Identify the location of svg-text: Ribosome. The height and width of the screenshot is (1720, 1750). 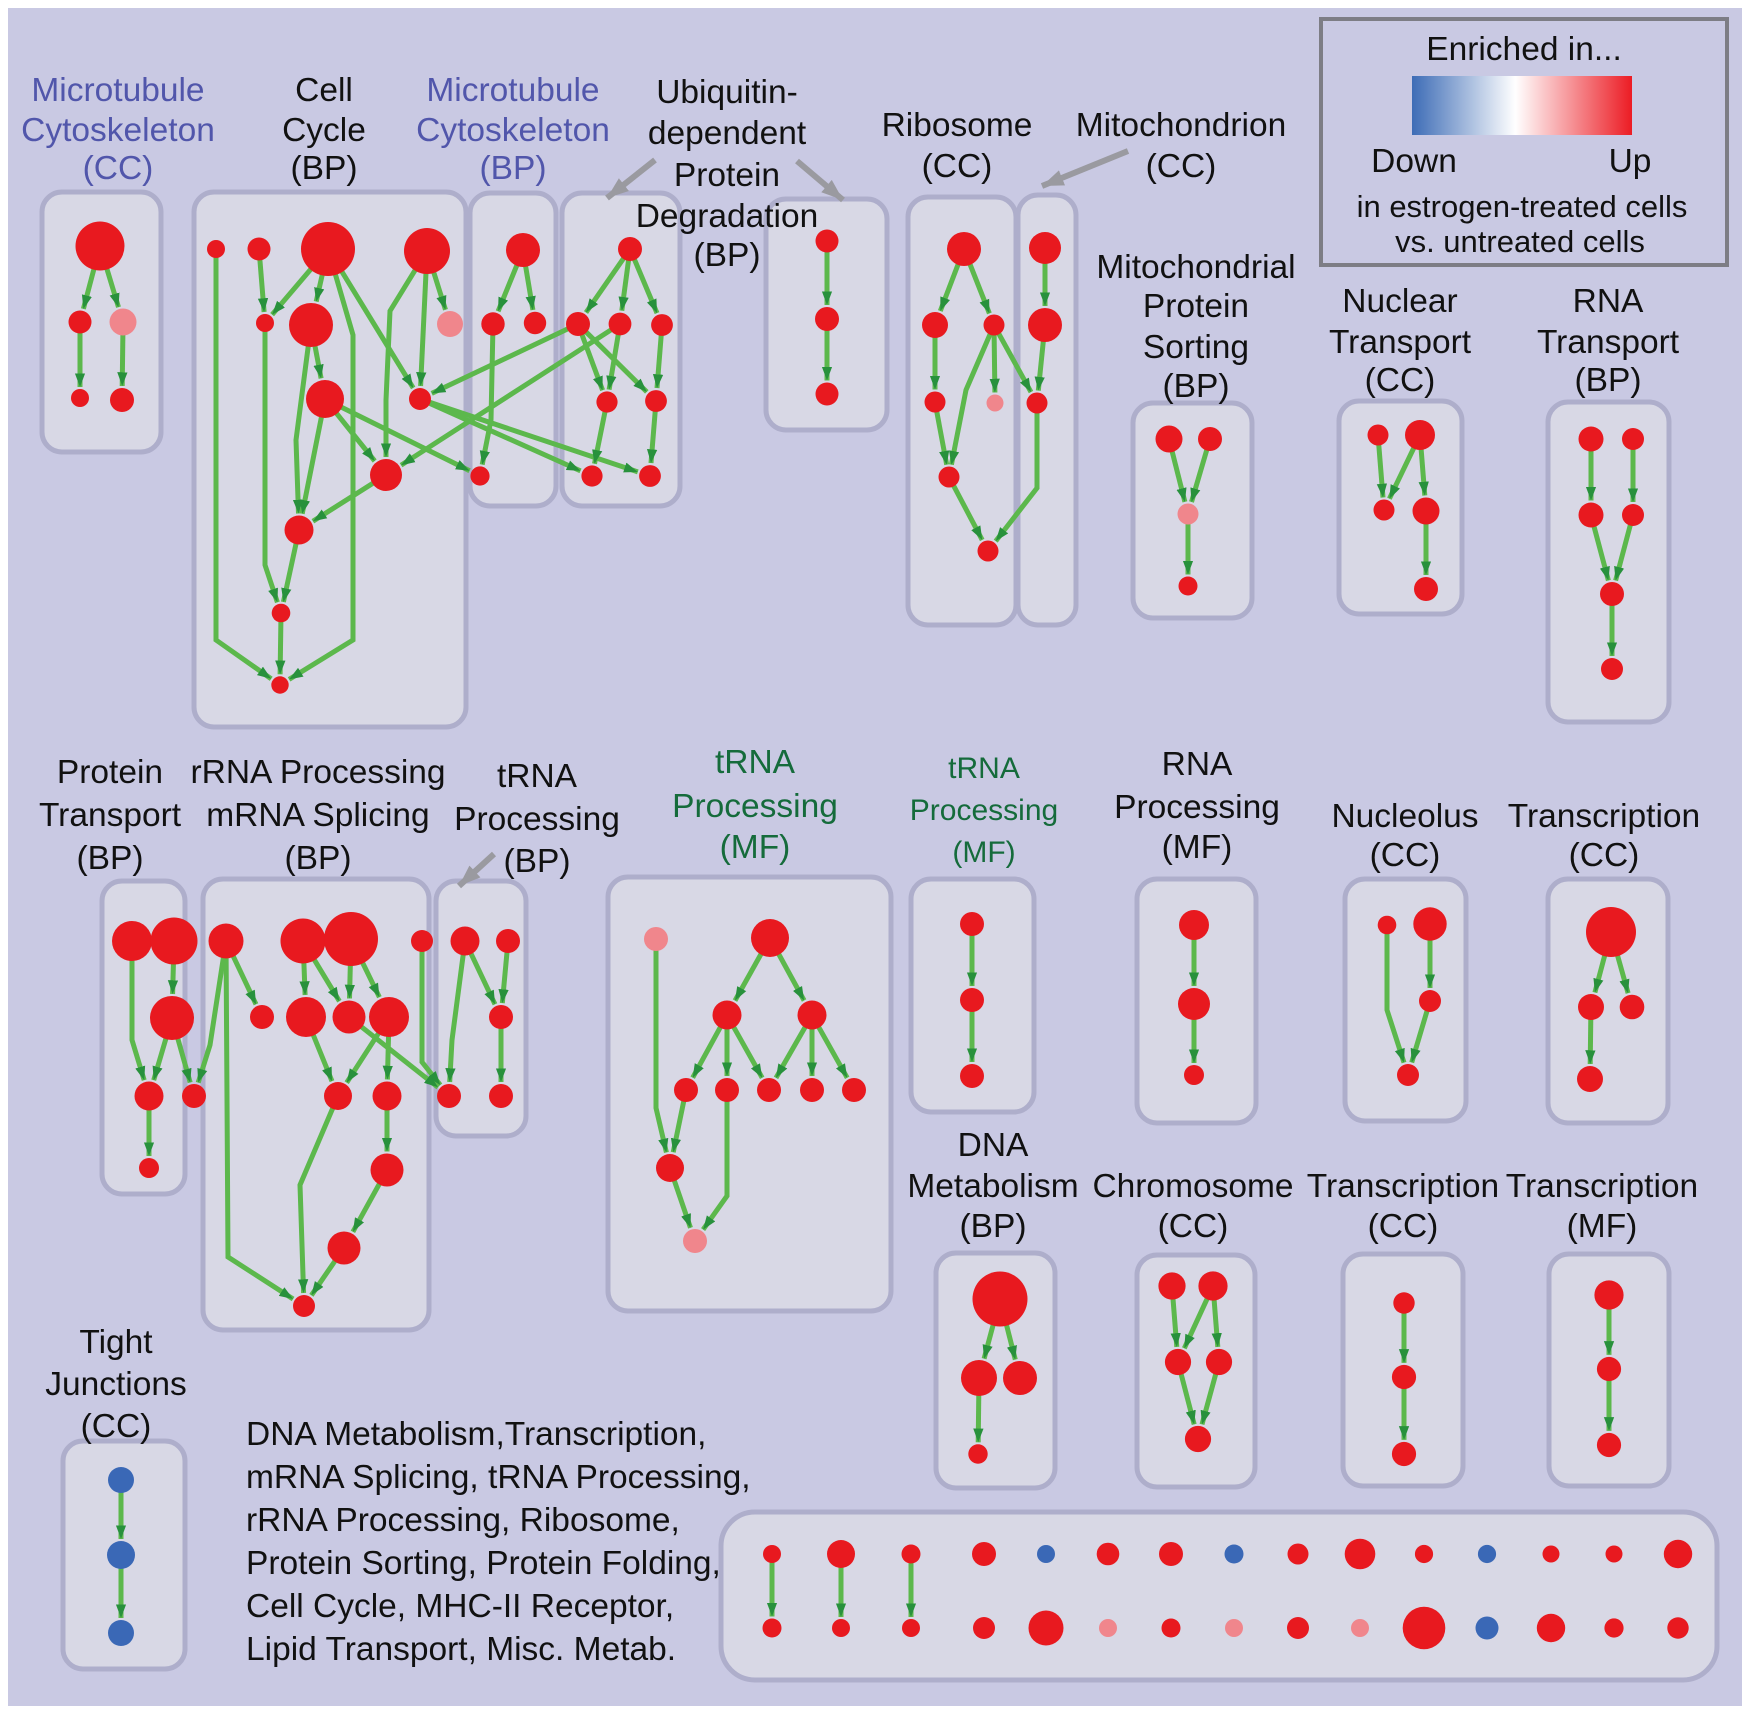
(957, 125).